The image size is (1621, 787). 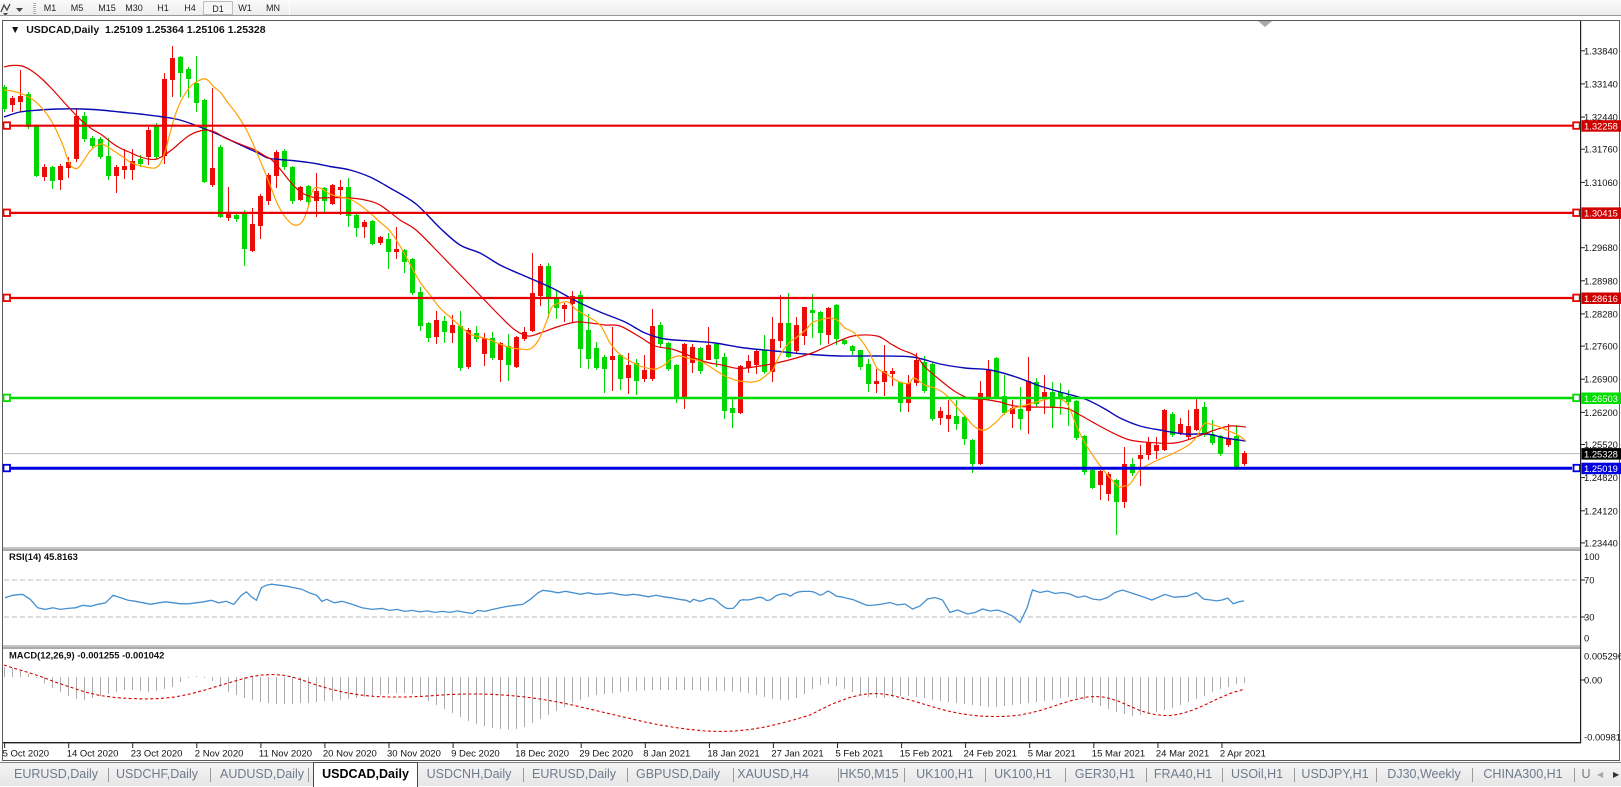 What do you see at coordinates (1602, 656) in the screenshot?
I see `svg-text: 0.005296` at bounding box center [1602, 656].